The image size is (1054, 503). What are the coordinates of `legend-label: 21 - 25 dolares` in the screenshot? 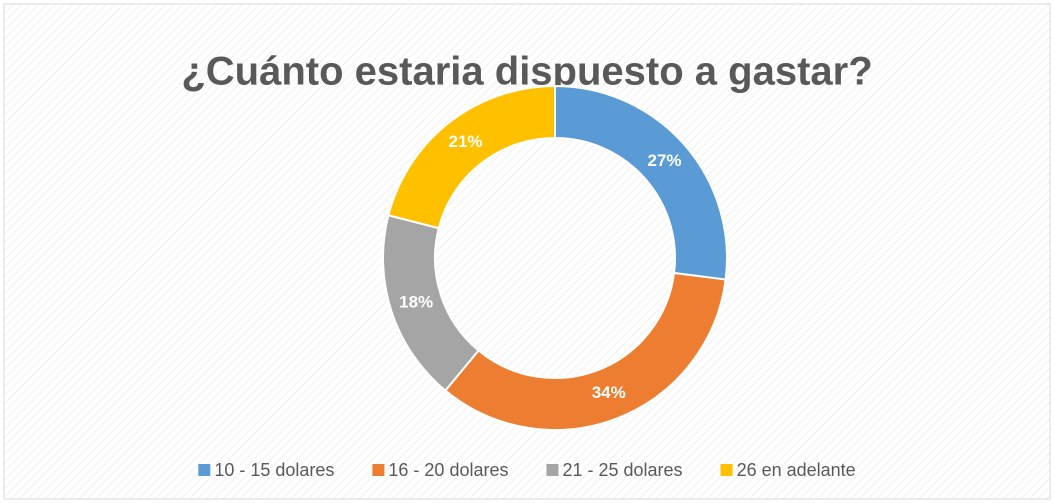 It's located at (622, 470).